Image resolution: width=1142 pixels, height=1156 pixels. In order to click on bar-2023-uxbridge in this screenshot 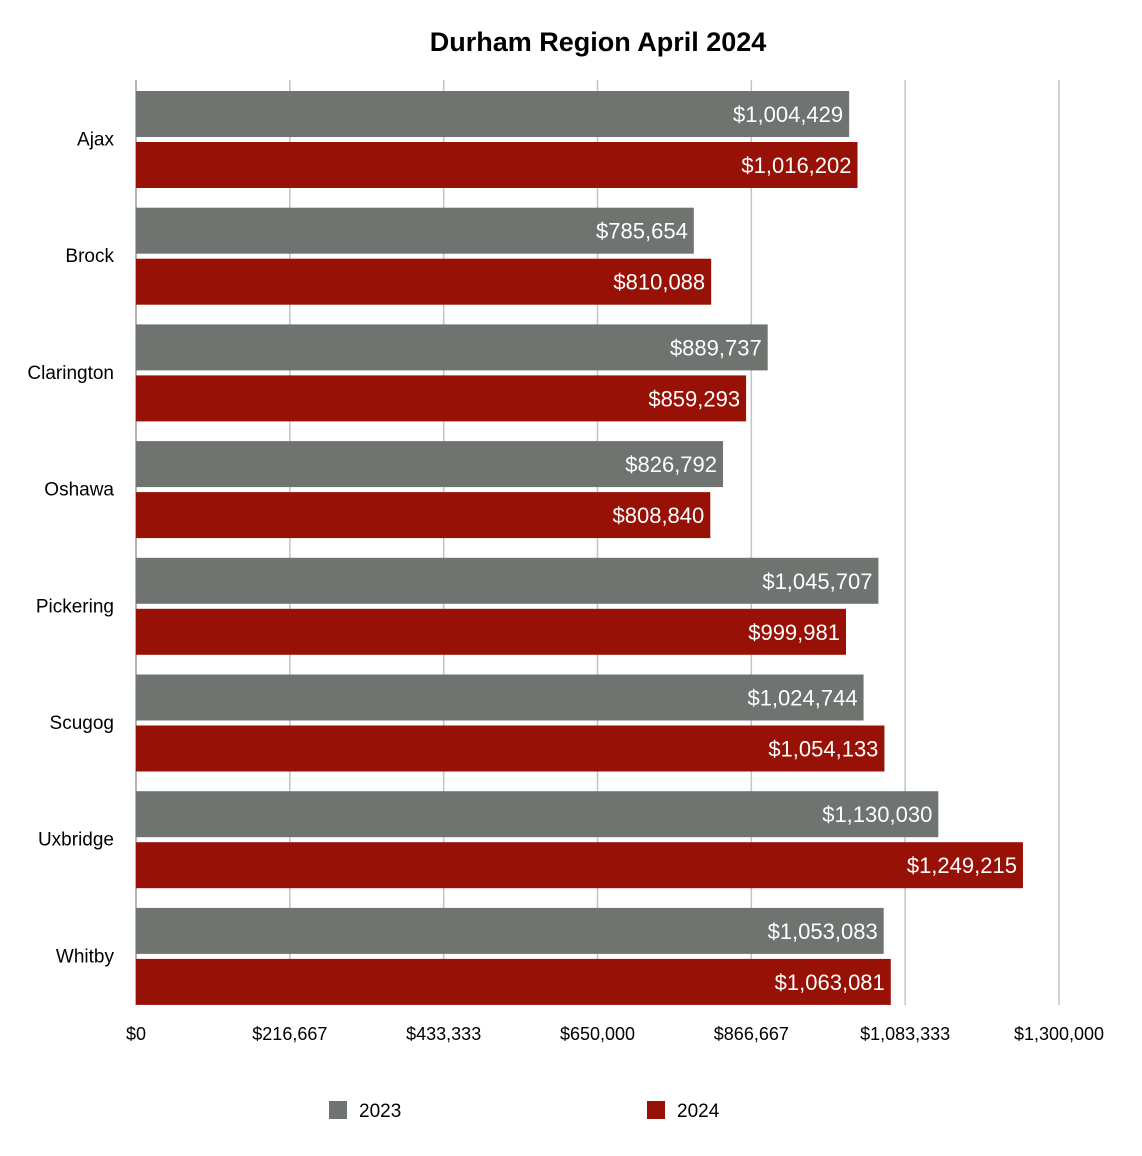, I will do `click(537, 814)`.